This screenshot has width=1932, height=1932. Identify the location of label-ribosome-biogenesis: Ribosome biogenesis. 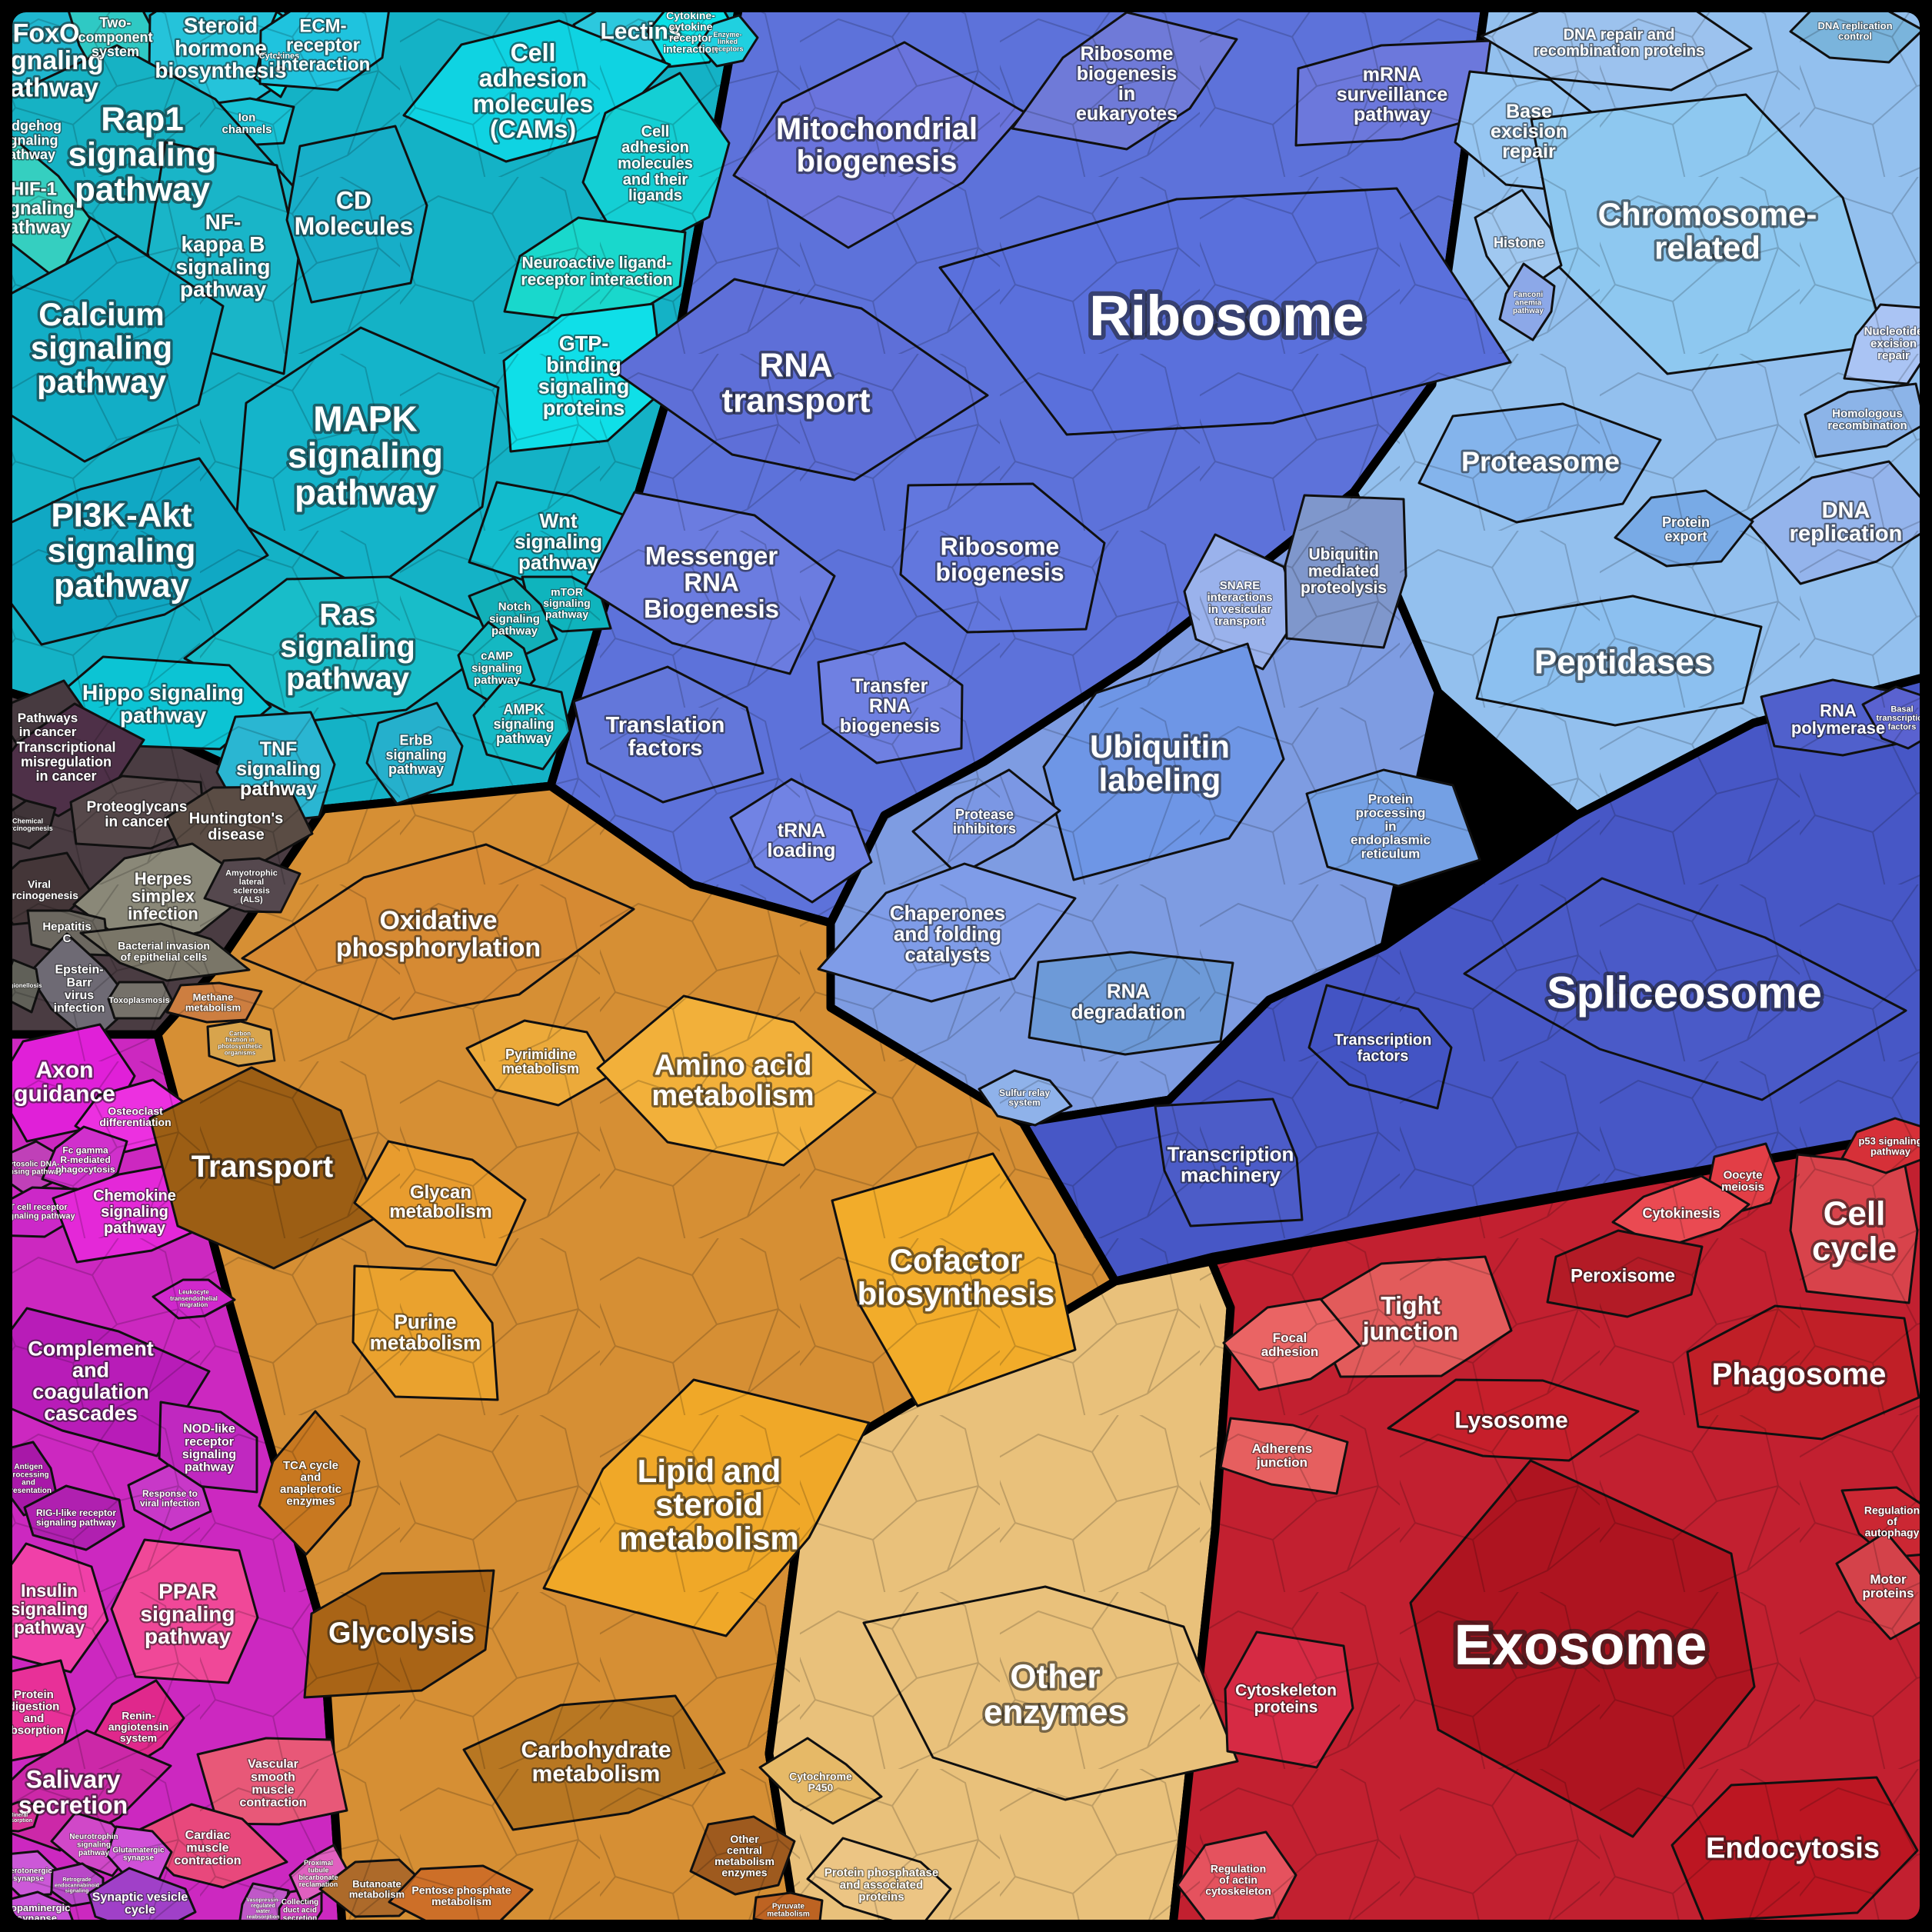
(999, 559).